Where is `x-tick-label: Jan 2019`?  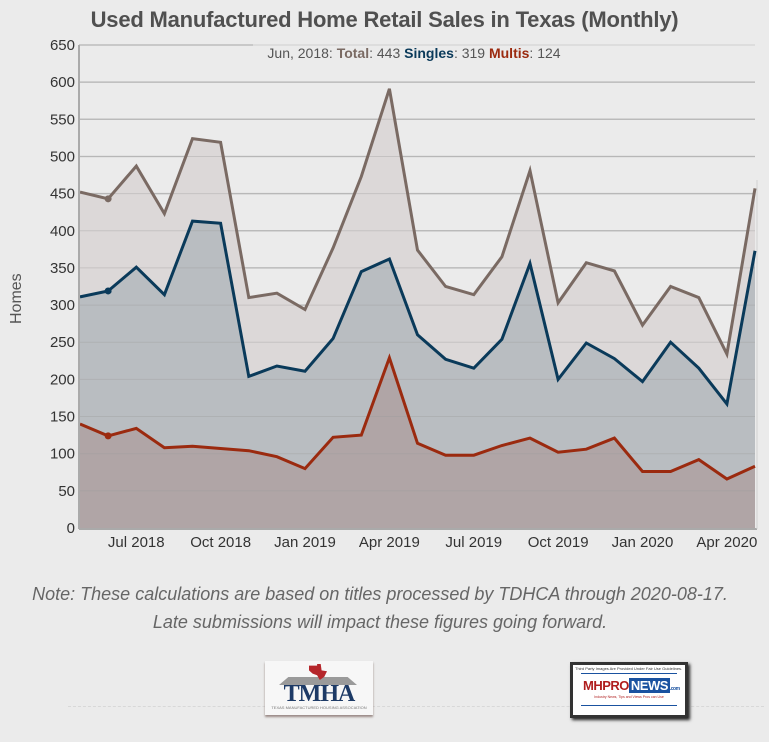
x-tick-label: Jan 2019 is located at coordinates (305, 542).